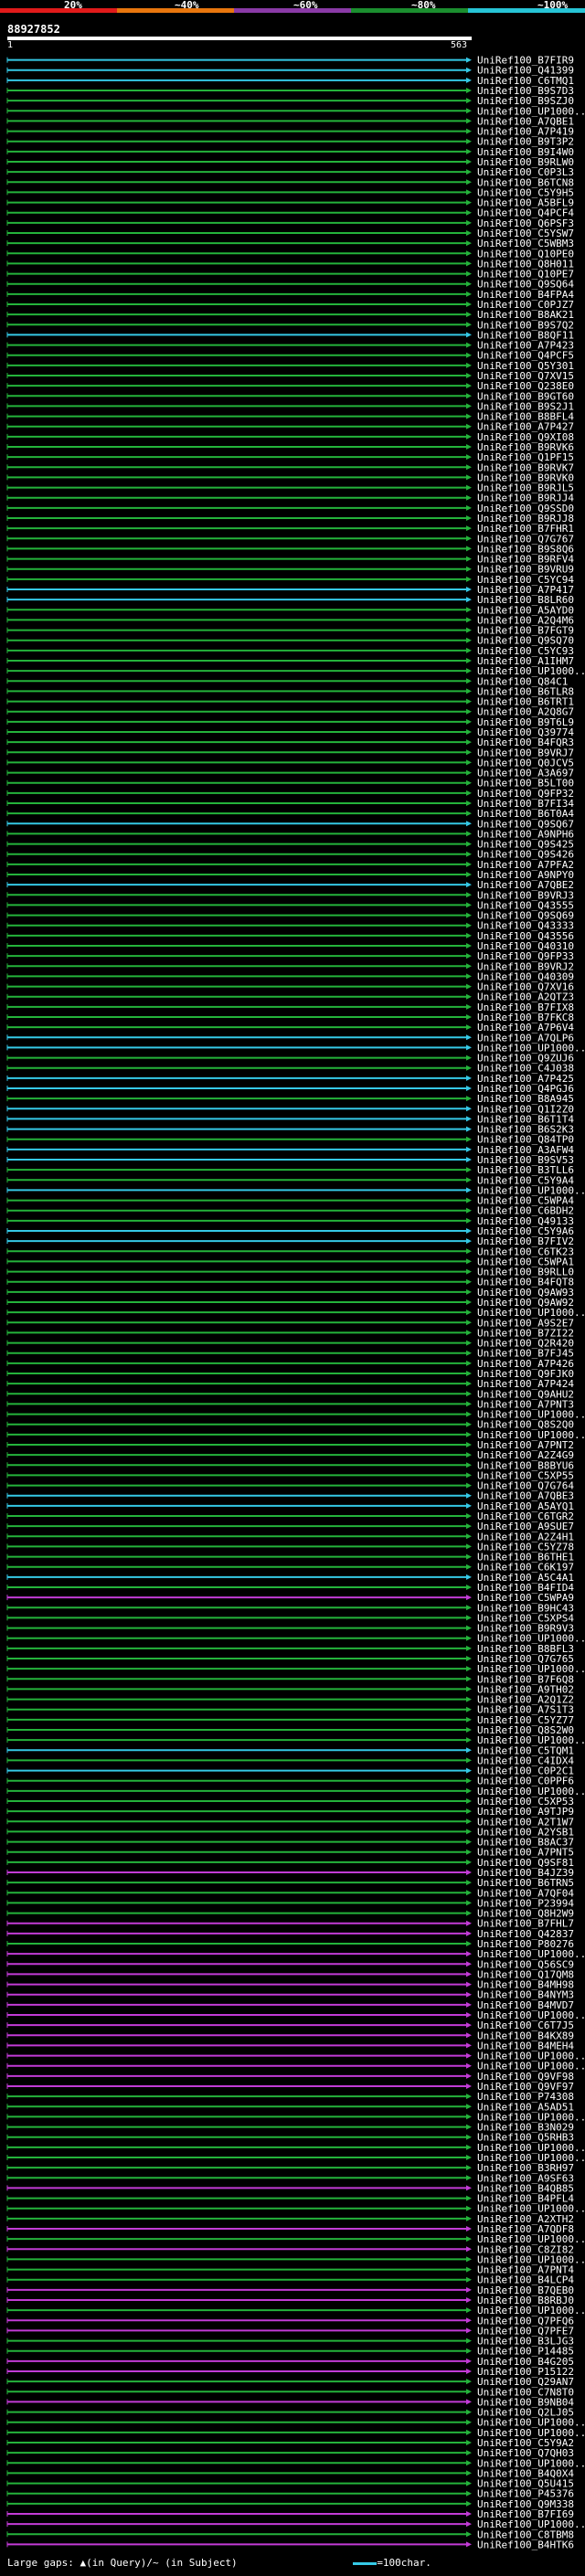  What do you see at coordinates (290, 437) in the screenshot?
I see `hit-row: UniRef100_Q9XI08` at bounding box center [290, 437].